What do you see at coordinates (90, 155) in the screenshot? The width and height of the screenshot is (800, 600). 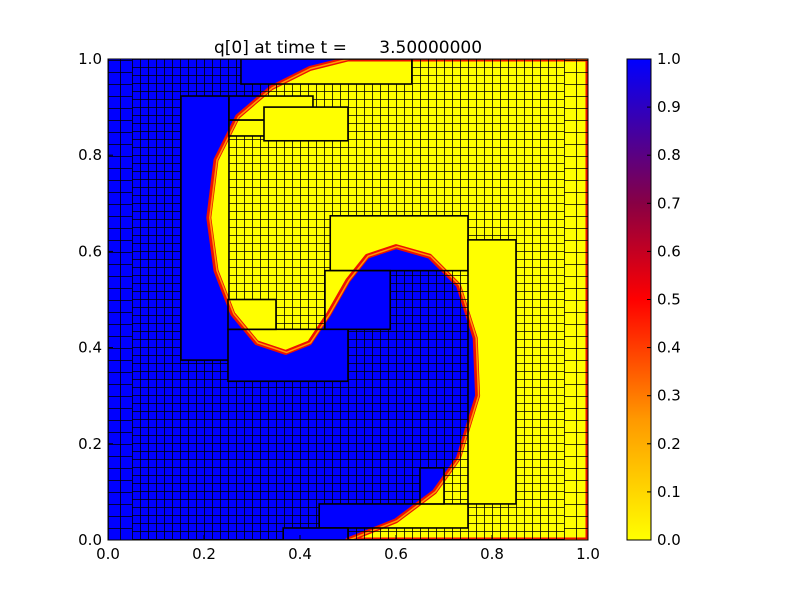 I see `y-tick-label: 0.8` at bounding box center [90, 155].